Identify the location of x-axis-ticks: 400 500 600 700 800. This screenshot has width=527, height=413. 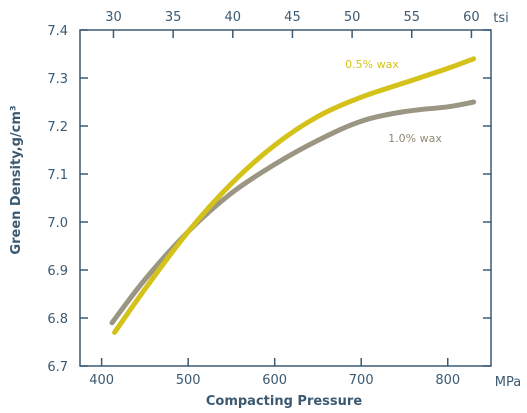
(274, 373).